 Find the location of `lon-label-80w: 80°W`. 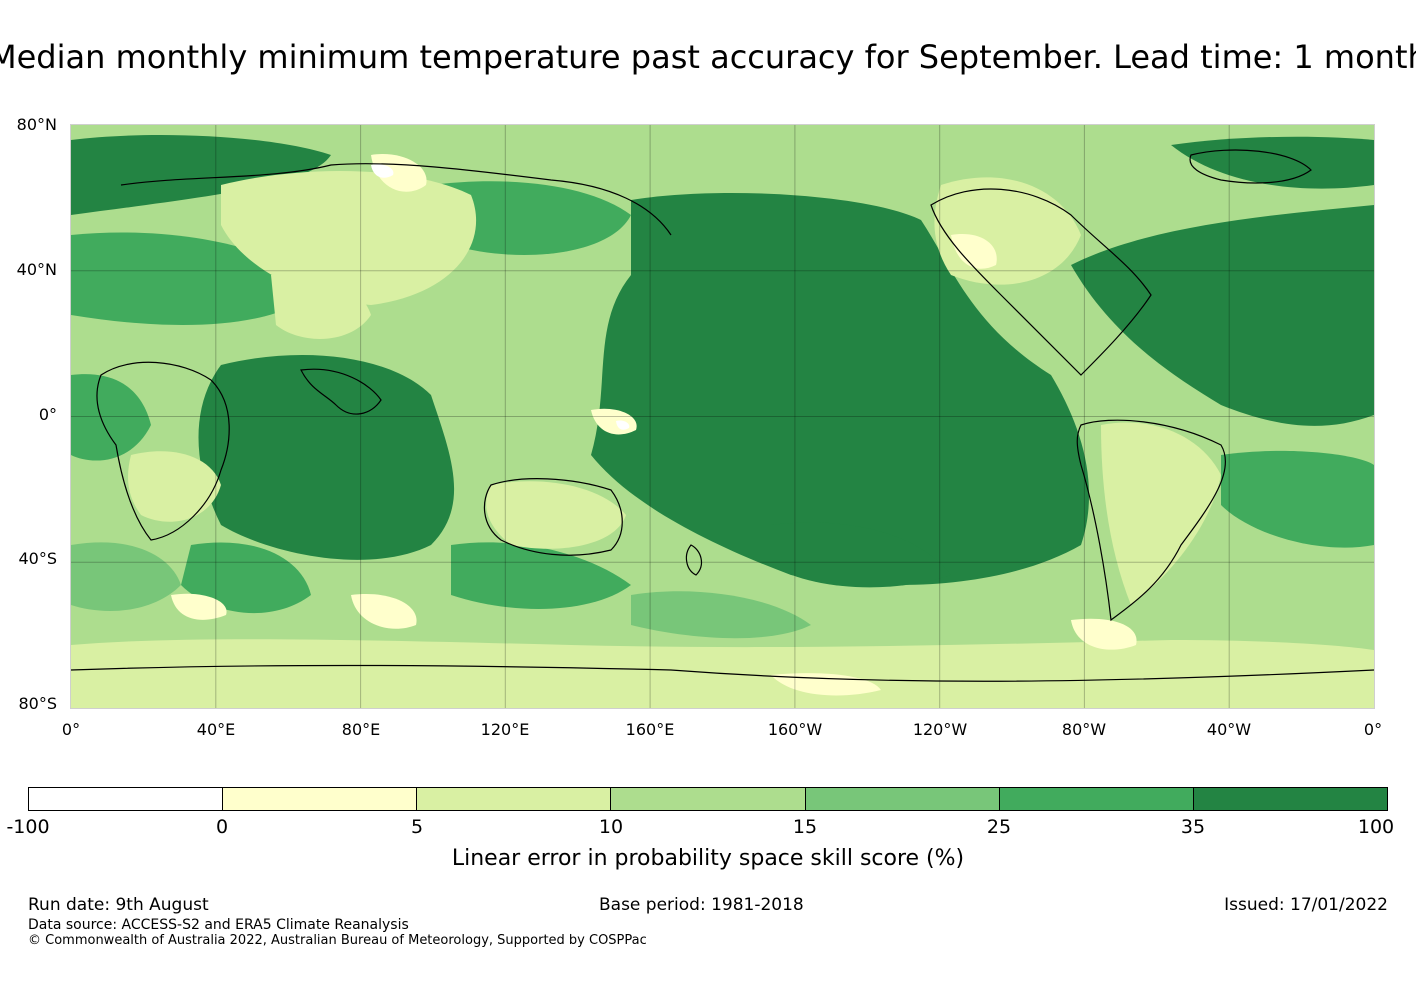

lon-label-80w: 80°W is located at coordinates (1084, 729).